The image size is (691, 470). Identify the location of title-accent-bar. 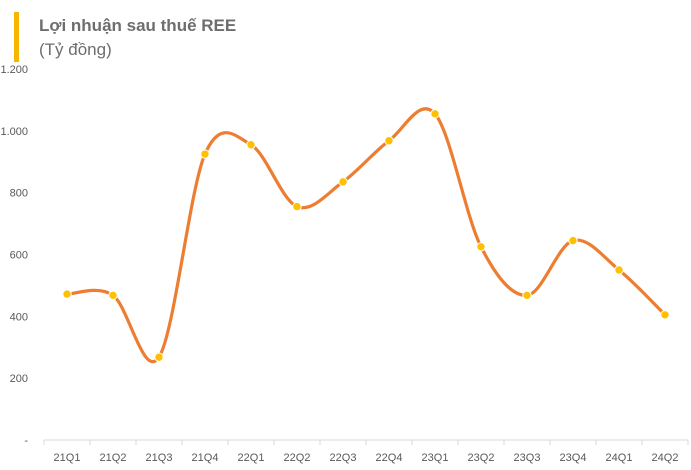
(16, 37).